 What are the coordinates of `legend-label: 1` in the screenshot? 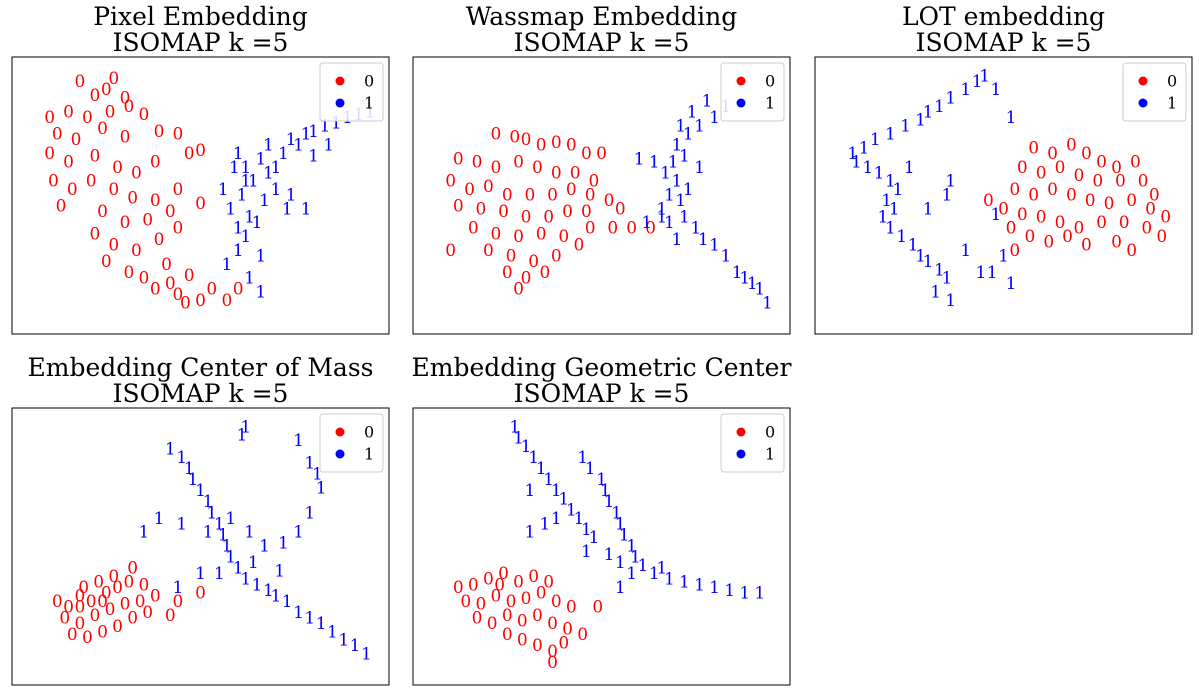 It's located at (369, 454).